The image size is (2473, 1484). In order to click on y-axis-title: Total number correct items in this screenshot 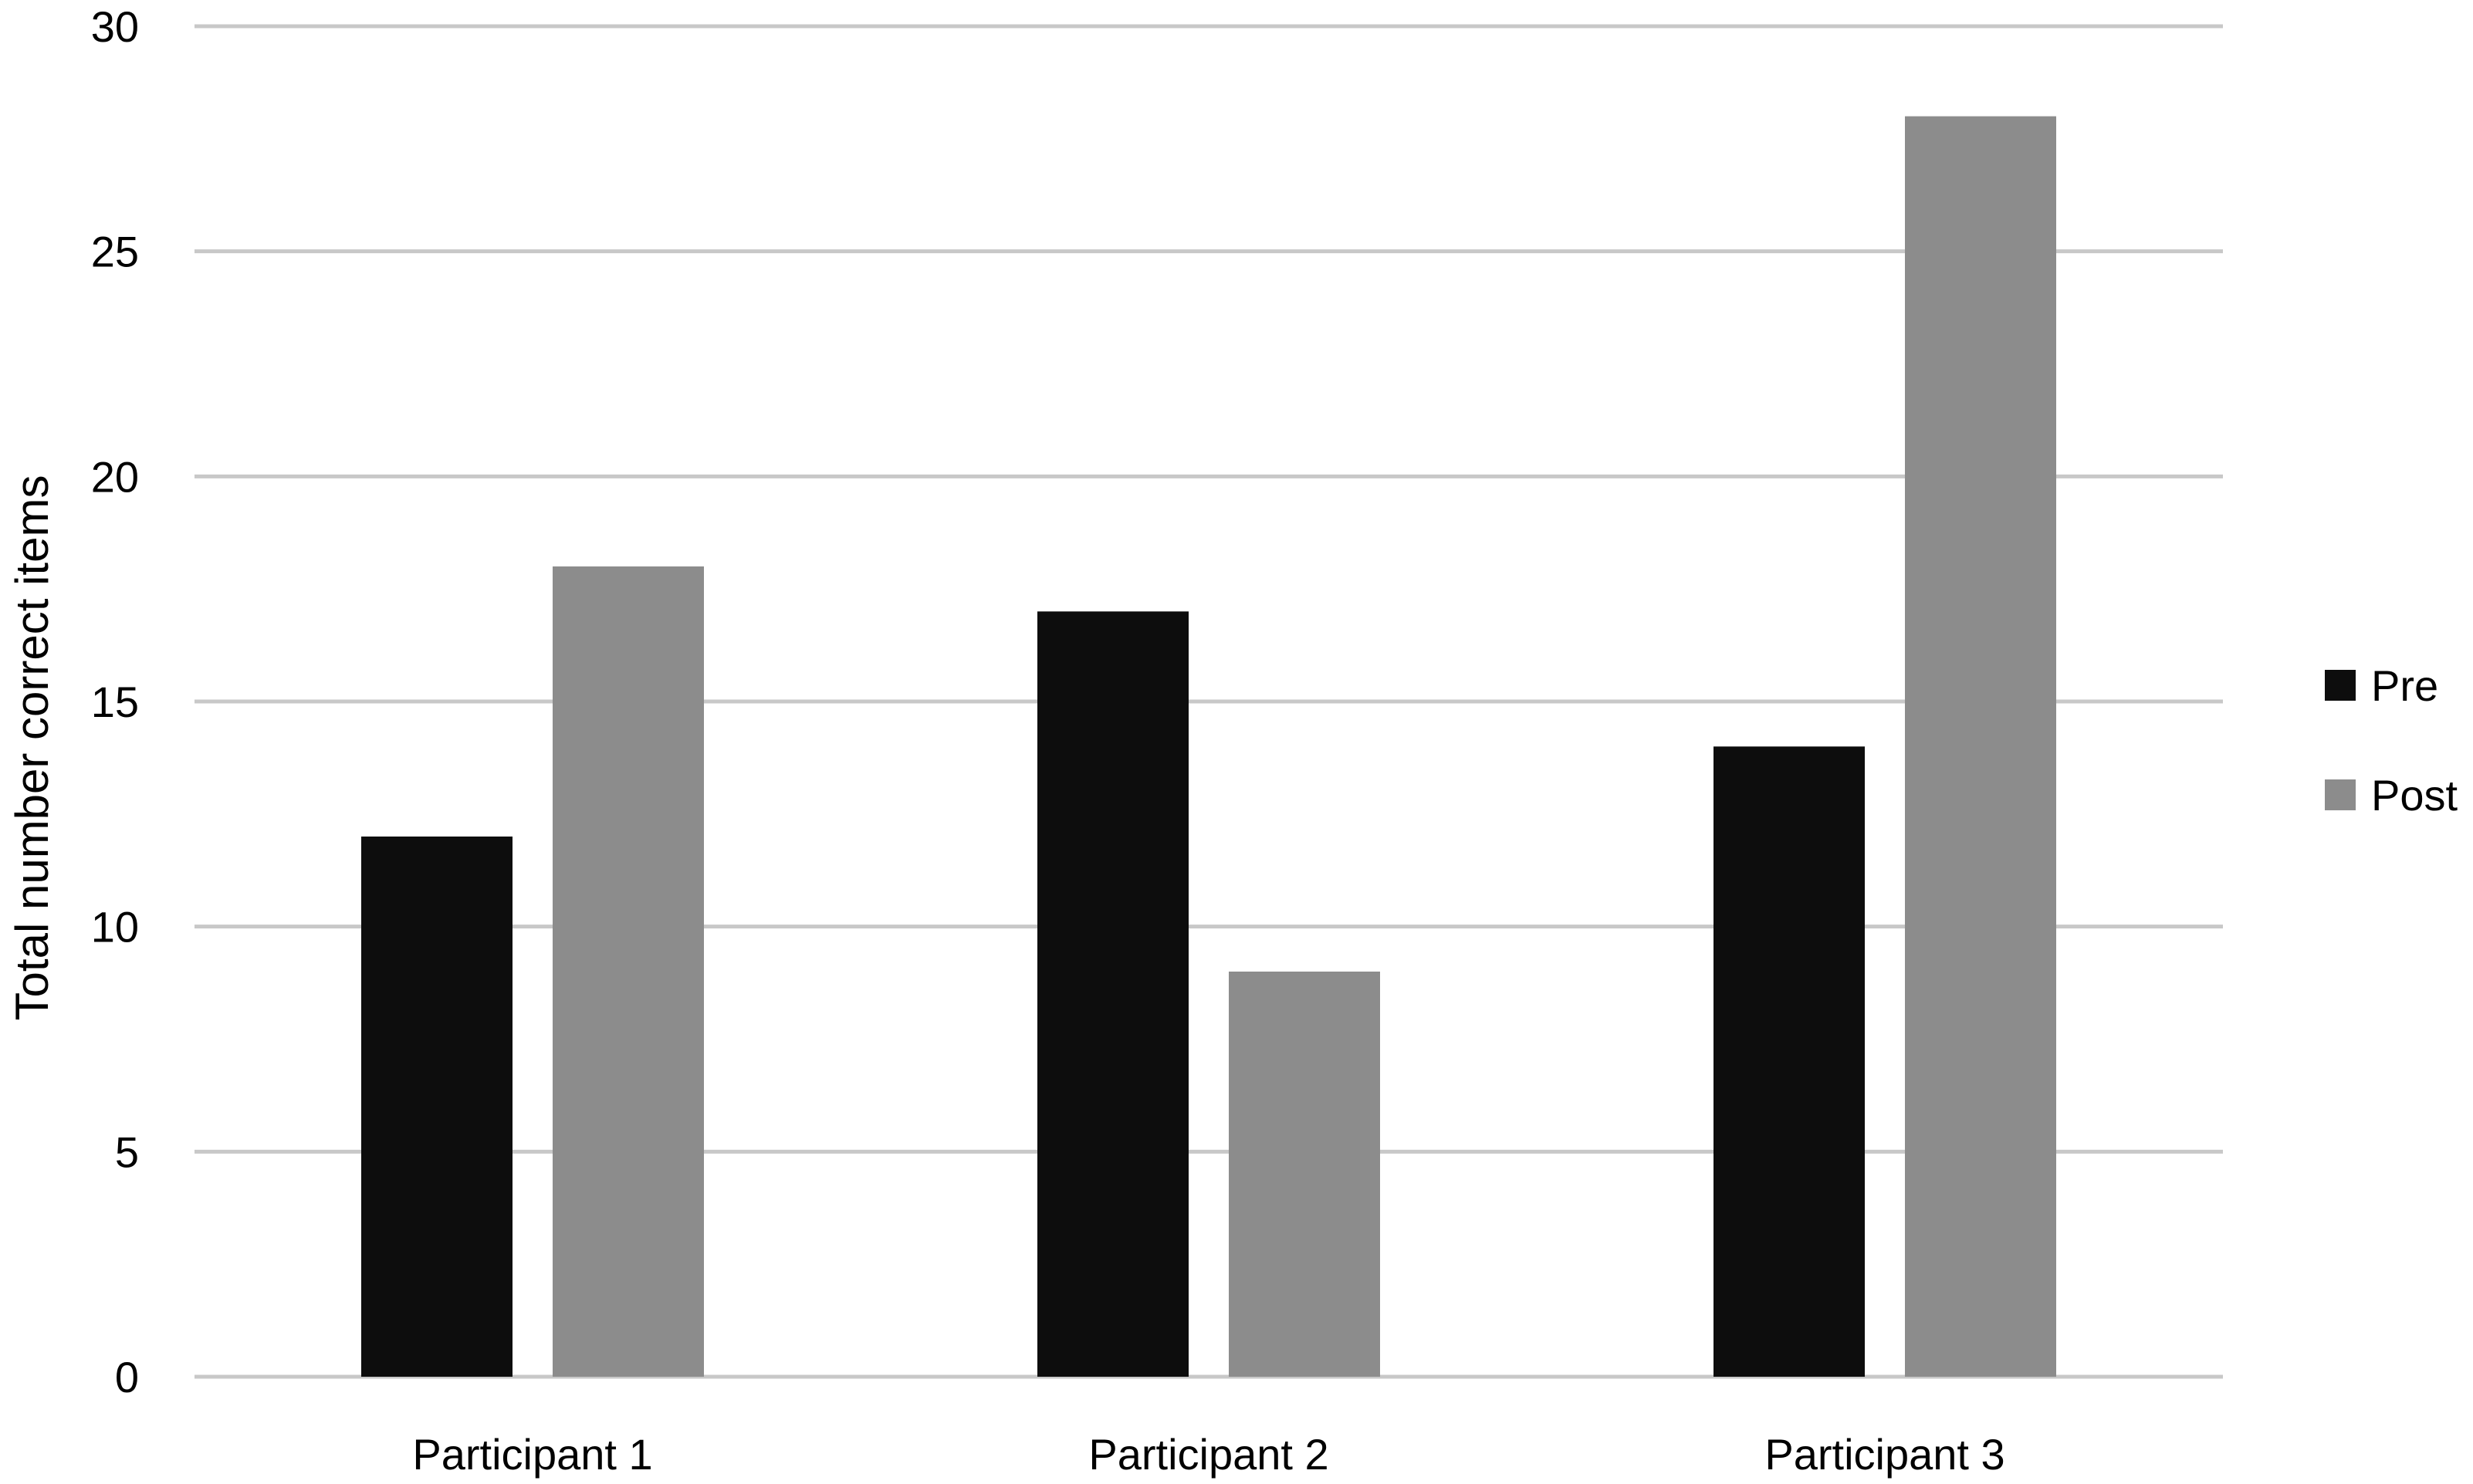, I will do `click(32, 748)`.